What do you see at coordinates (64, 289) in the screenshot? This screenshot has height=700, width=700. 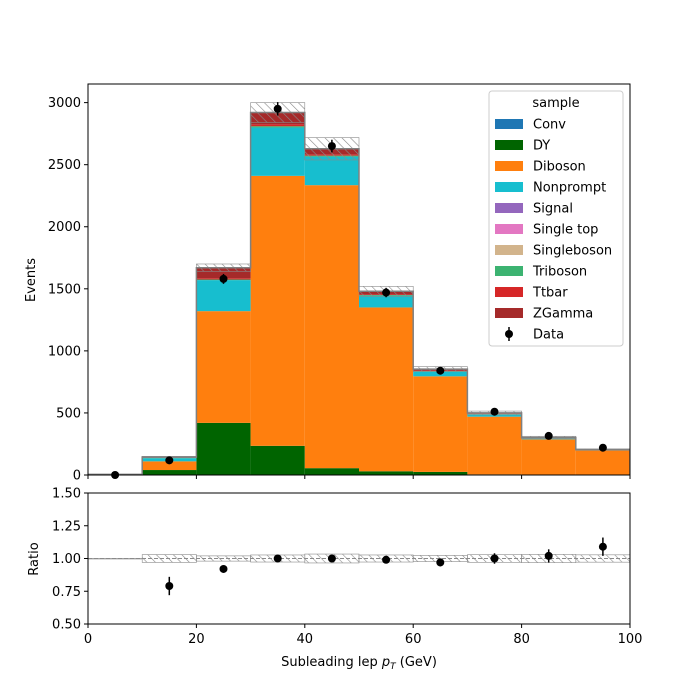 I see `y-tick-label: 1500` at bounding box center [64, 289].